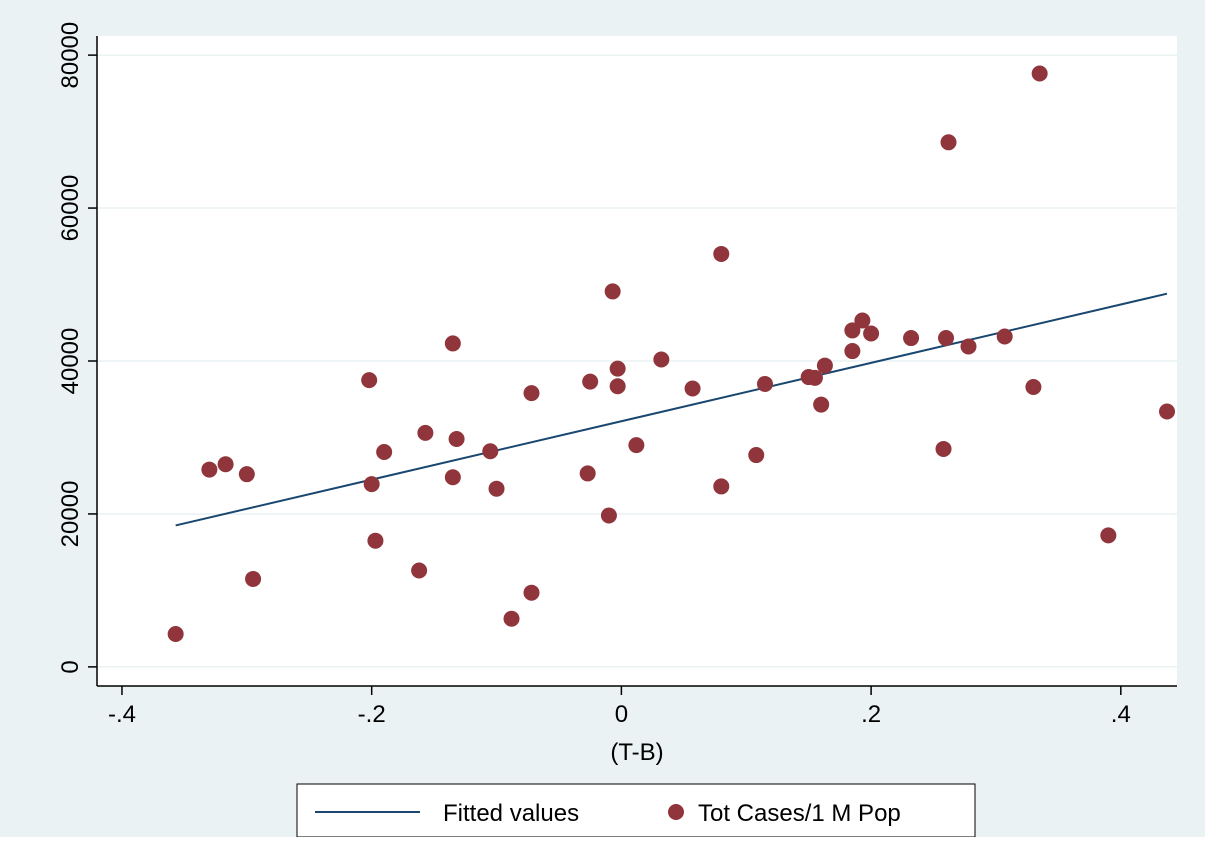 This screenshot has height=842, width=1205. Describe the element at coordinates (372, 714) in the screenshot. I see `x-tick-label: -.2` at that location.